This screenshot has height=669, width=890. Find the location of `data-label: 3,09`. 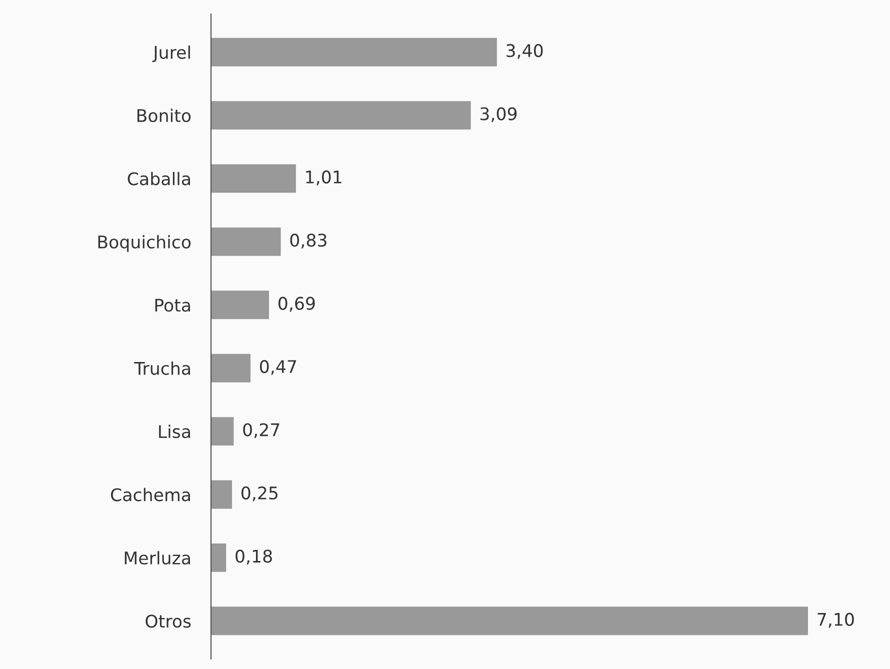

data-label: 3,09 is located at coordinates (498, 114).